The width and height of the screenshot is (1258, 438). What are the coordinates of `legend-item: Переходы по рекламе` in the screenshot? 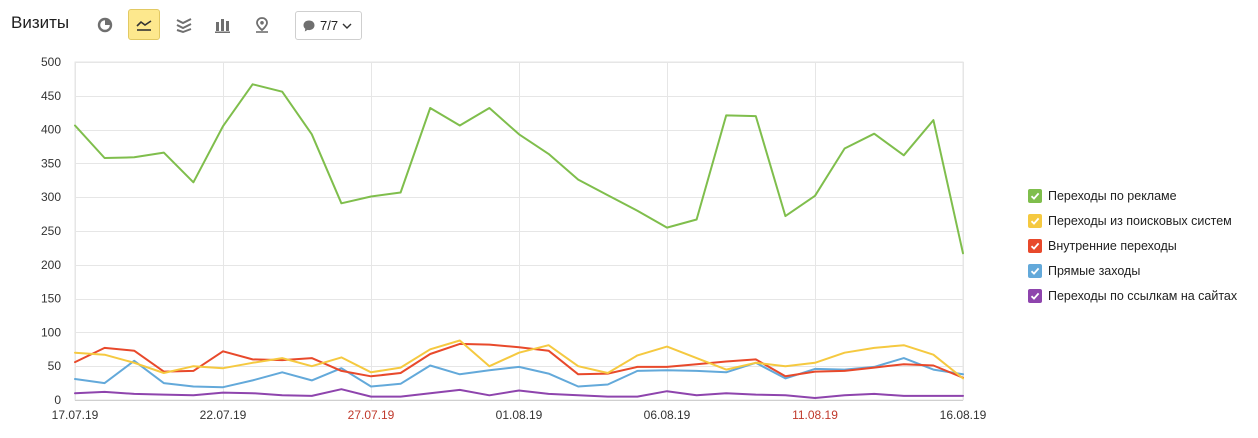 It's located at (1142, 195).